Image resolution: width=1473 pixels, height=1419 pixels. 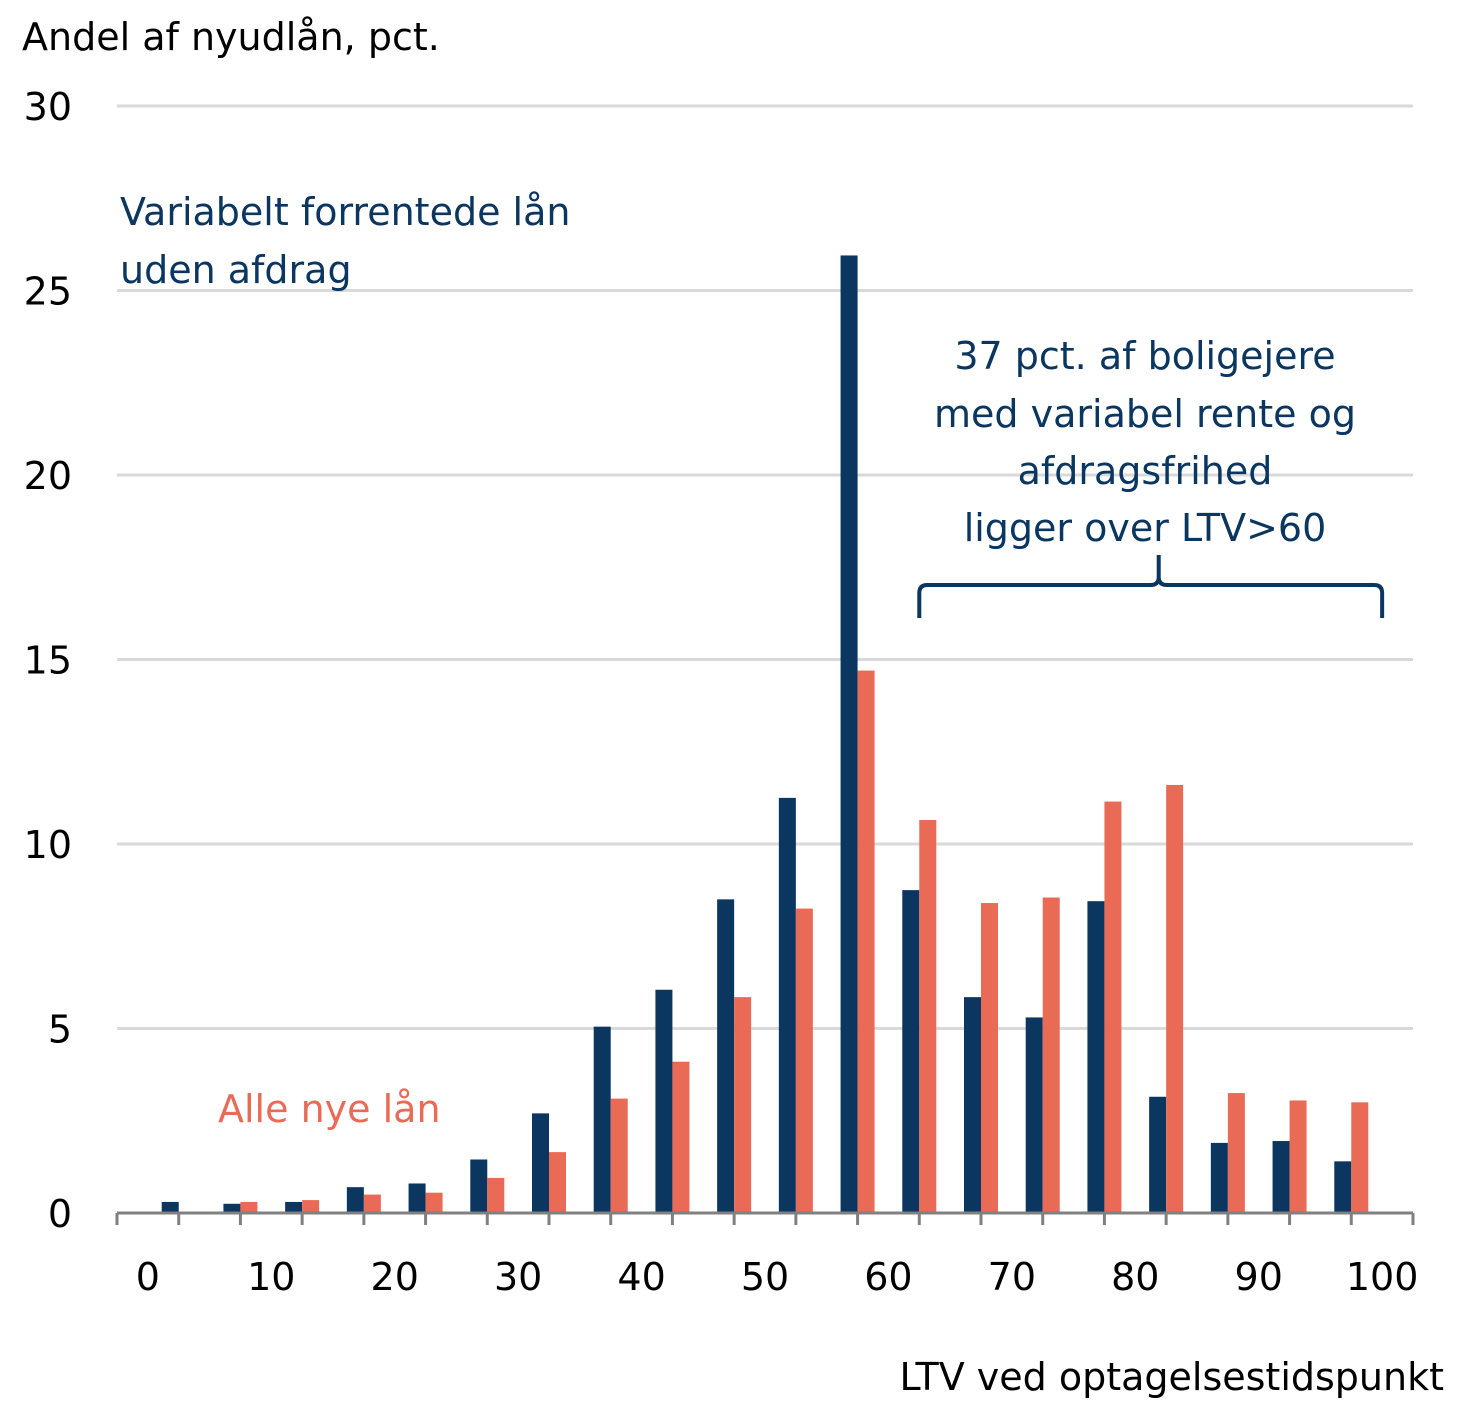 I want to click on legend-variabelt-line1: Variabelt forrentede lån, so click(x=345, y=212).